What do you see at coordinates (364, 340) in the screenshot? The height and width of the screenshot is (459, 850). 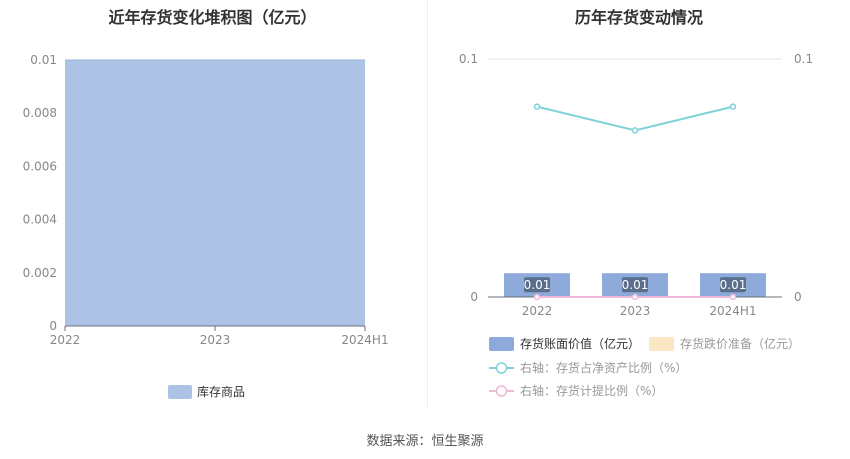 I see `left-x-tick-label: 2024H1` at bounding box center [364, 340].